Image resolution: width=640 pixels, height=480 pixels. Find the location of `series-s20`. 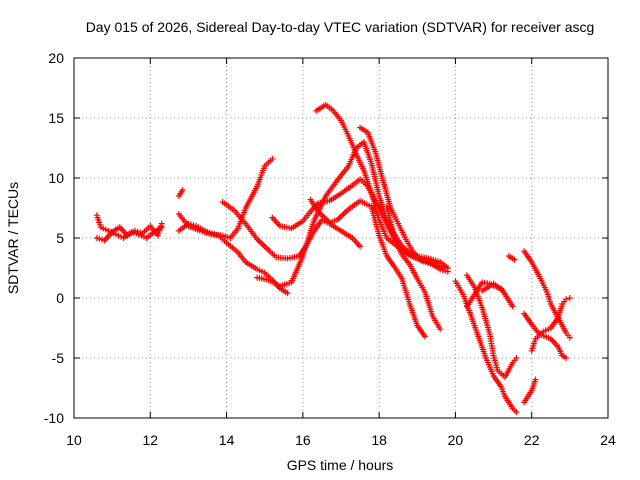

series-s20 is located at coordinates (545, 335).